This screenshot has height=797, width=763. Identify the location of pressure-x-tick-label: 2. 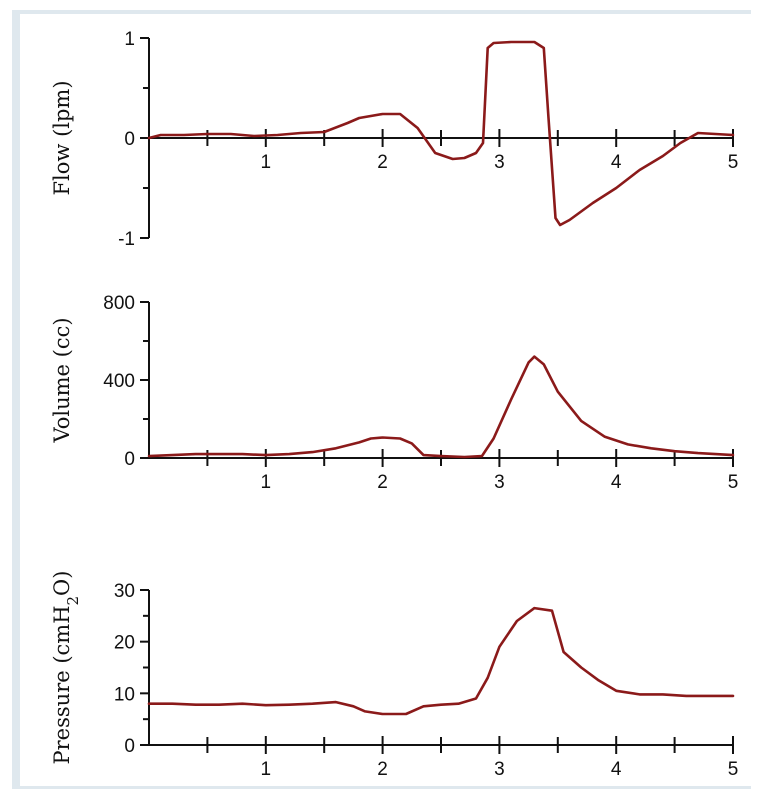
(382, 769).